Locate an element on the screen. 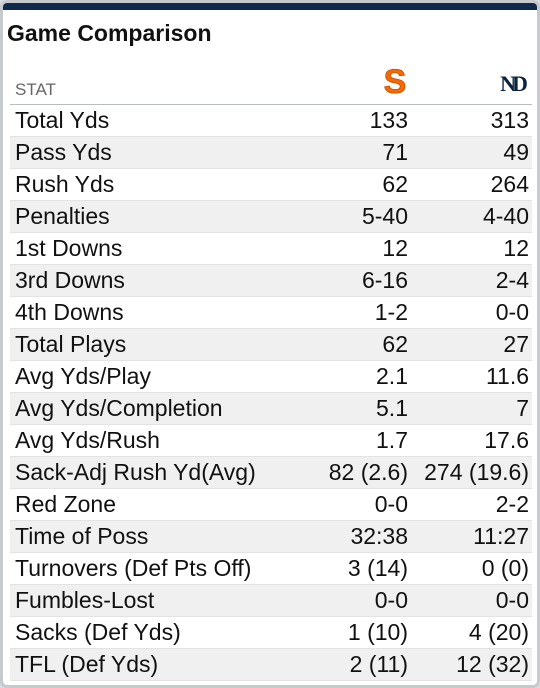 The width and height of the screenshot is (540, 688). table-row: Sack-Adj Rush Yd(Avg) 82 (2.6) 274 (19.6) is located at coordinates (271, 472).